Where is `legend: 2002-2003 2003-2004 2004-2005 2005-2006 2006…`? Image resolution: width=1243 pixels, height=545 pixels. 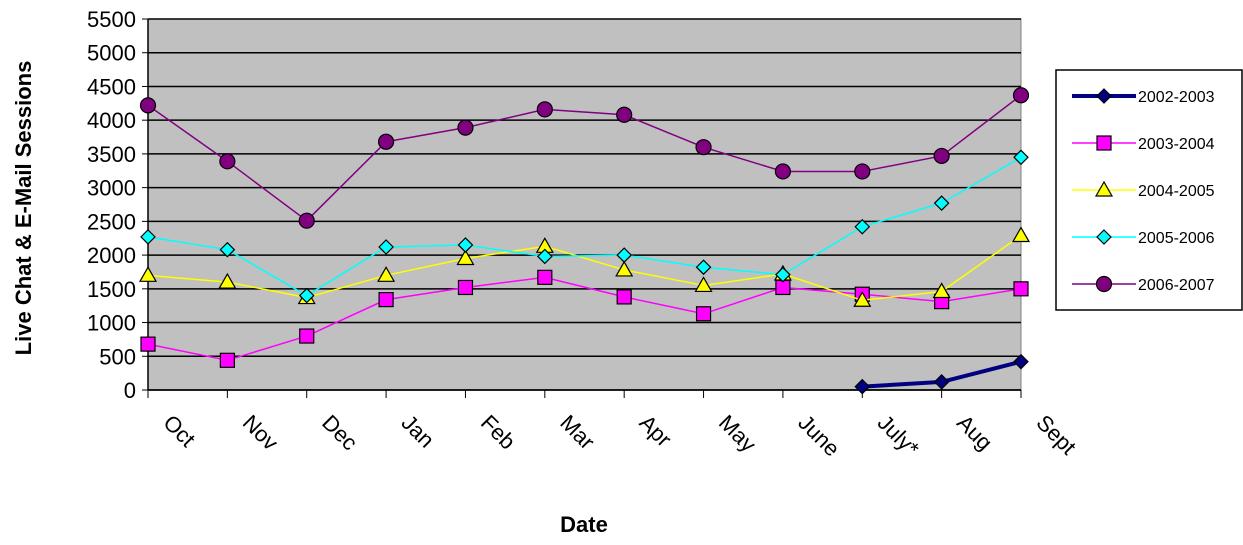
legend: 2002-2003 2003-2004 2004-2005 2005-2006 2006… is located at coordinates (1149, 190).